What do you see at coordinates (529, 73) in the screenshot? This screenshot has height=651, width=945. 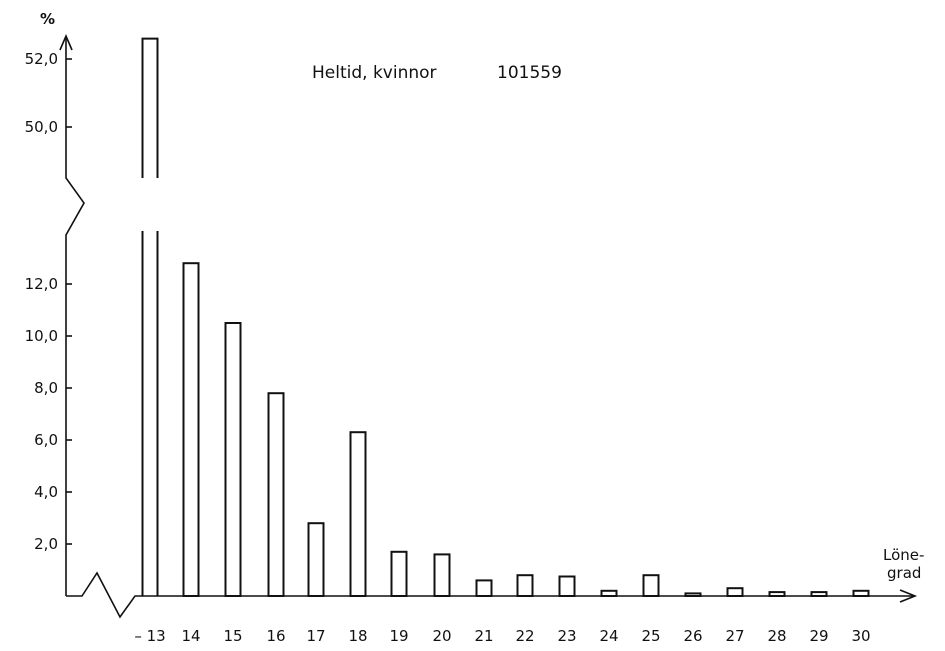 I see `chart-count: 101559` at bounding box center [529, 73].